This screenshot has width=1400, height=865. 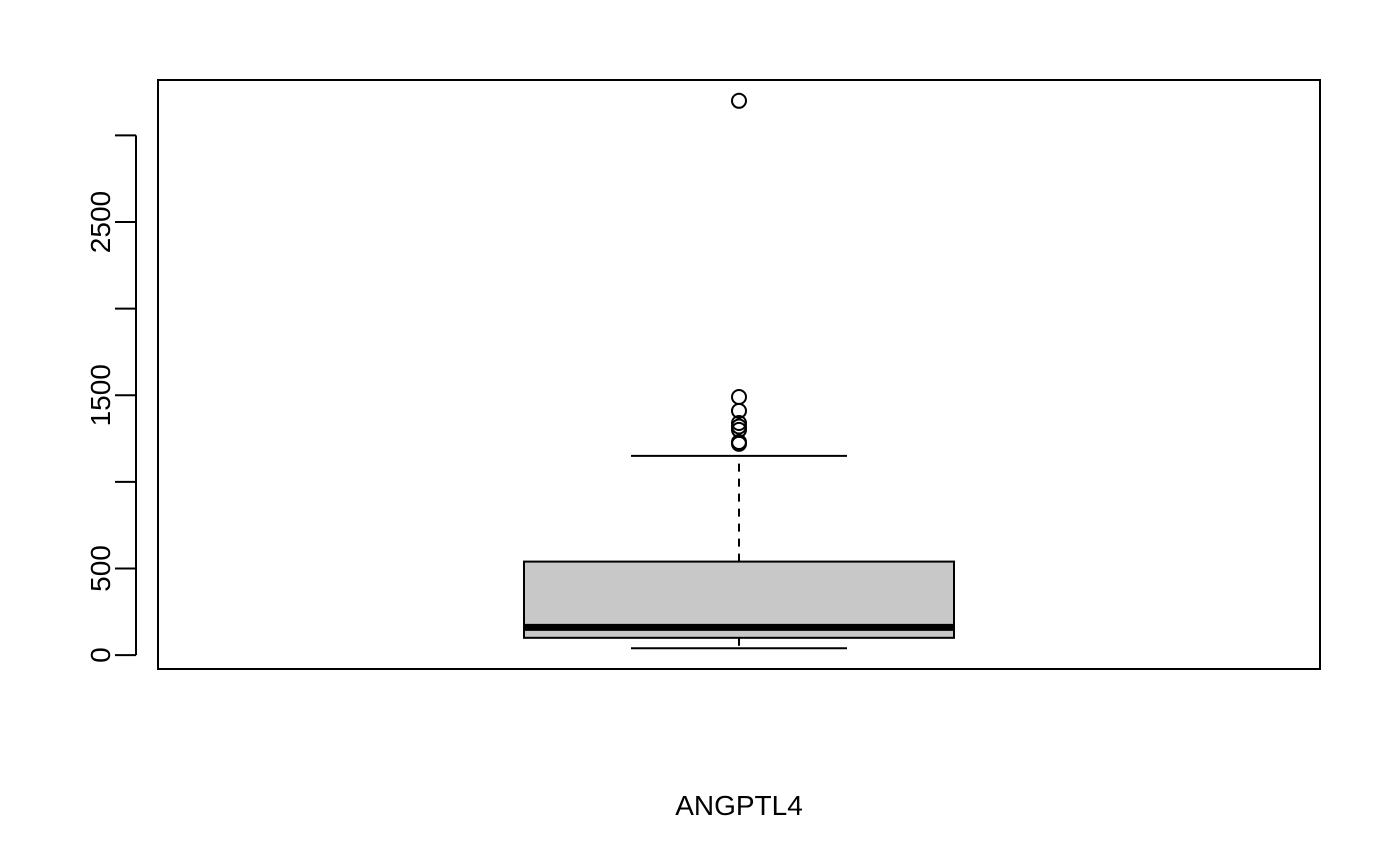 I want to click on y-tick-label-0: 0, so click(x=100, y=655).